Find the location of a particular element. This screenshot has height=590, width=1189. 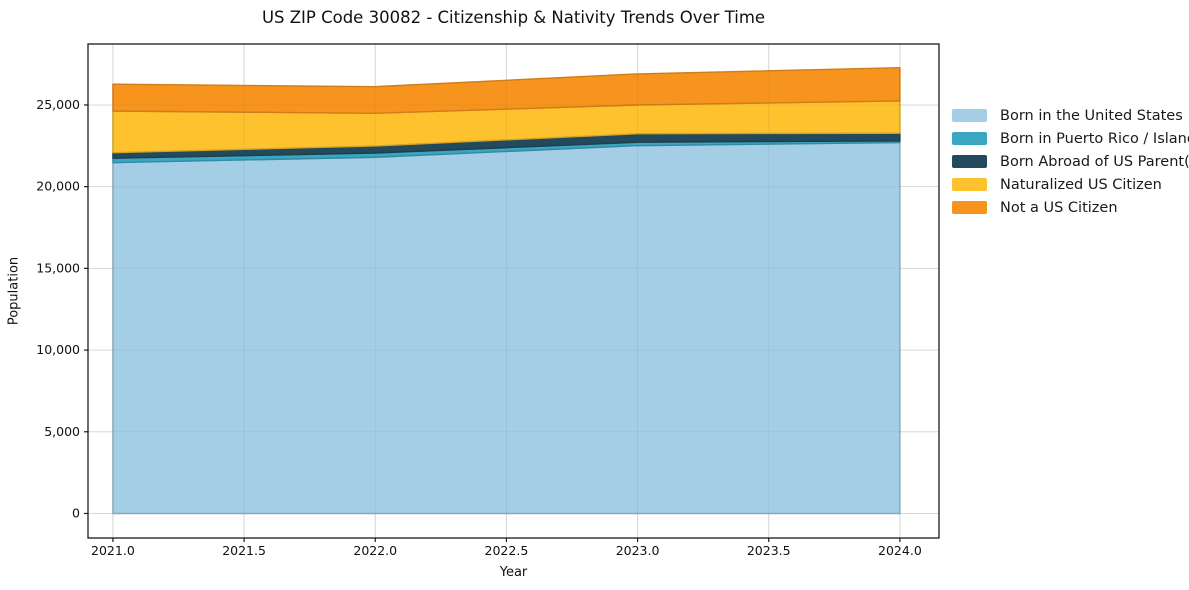

legend-item: Born in the United States is located at coordinates (1070, 115).